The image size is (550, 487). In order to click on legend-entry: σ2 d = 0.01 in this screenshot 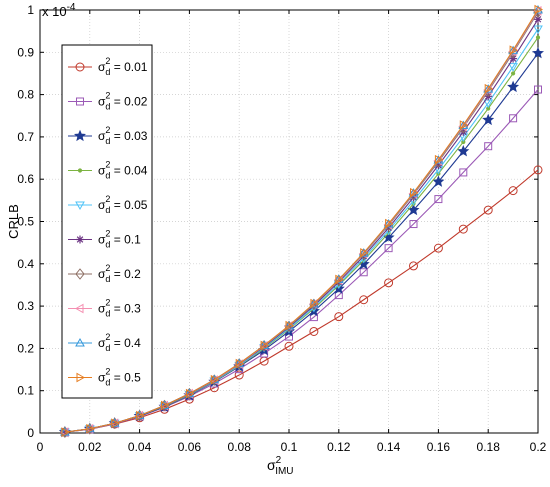, I will do `click(108, 66)`.